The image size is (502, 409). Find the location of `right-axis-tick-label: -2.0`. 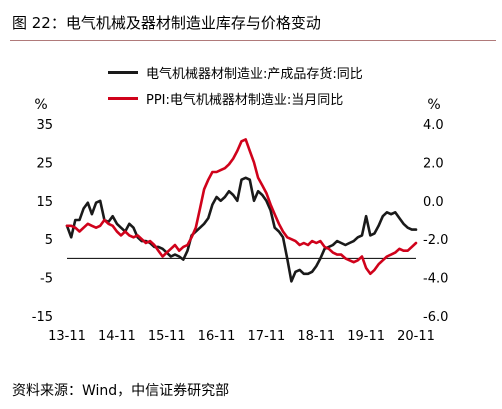

right-axis-tick-label: -2.0 is located at coordinates (435, 240).